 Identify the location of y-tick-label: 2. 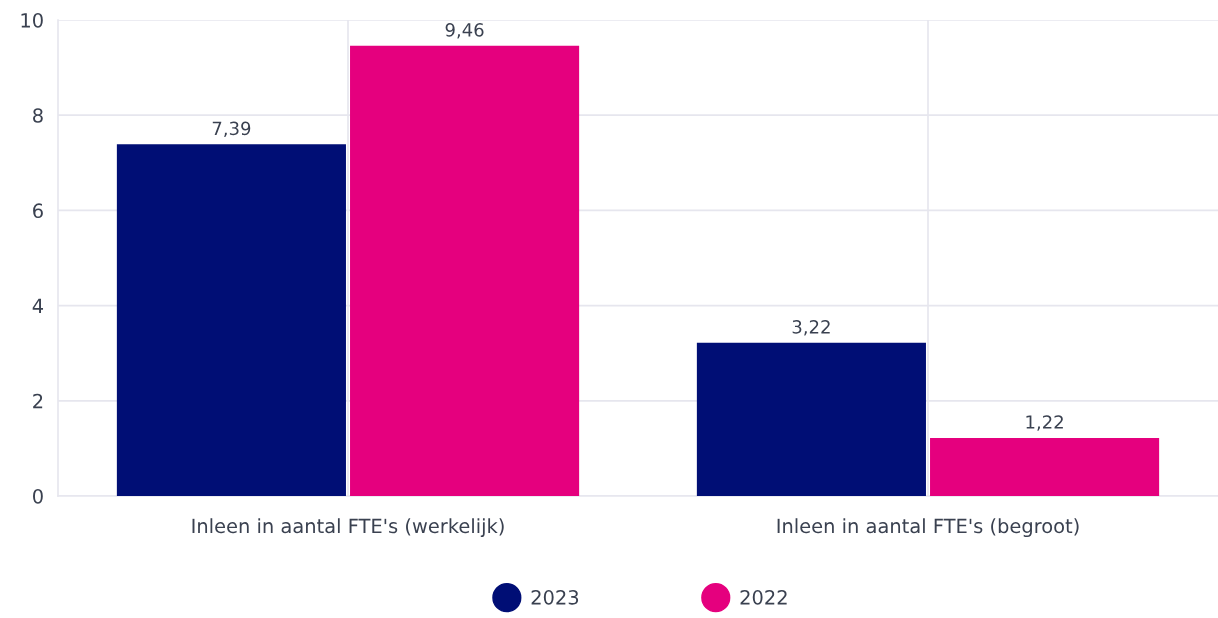
(38, 401).